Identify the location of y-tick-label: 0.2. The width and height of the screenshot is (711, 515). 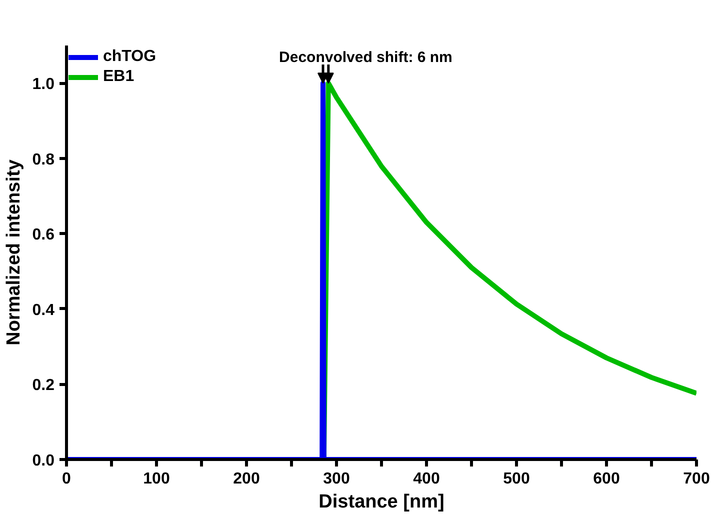
(43, 385).